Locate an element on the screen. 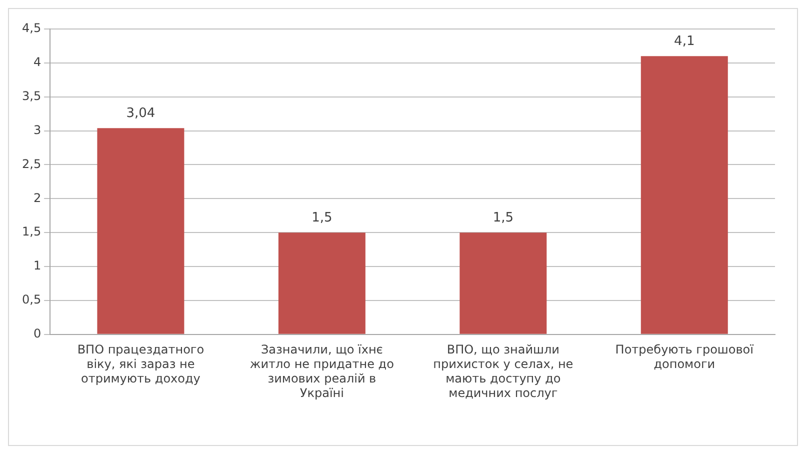  y-tick-label: 2,5 is located at coordinates (32, 163).